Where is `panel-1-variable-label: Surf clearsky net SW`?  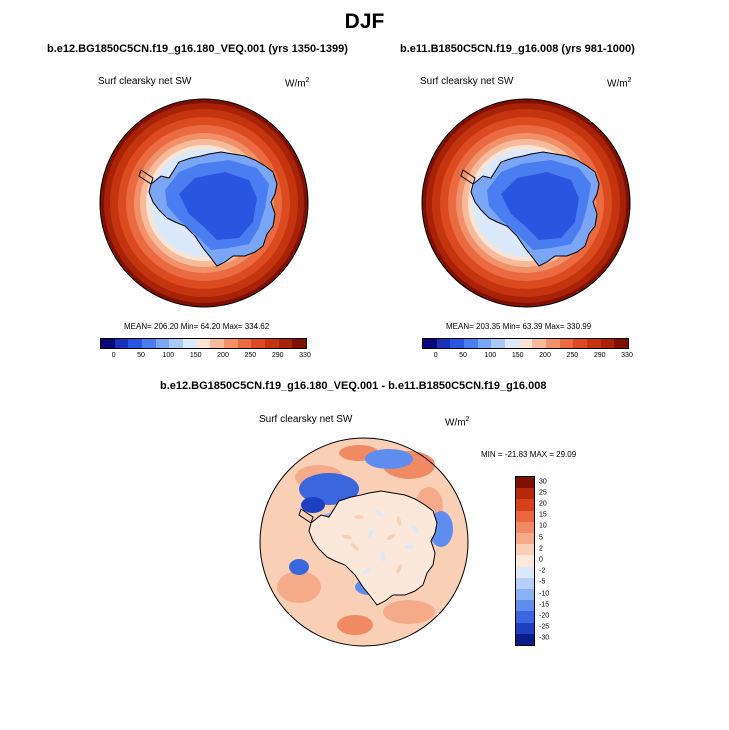
panel-1-variable-label: Surf clearsky net SW is located at coordinates (145, 81).